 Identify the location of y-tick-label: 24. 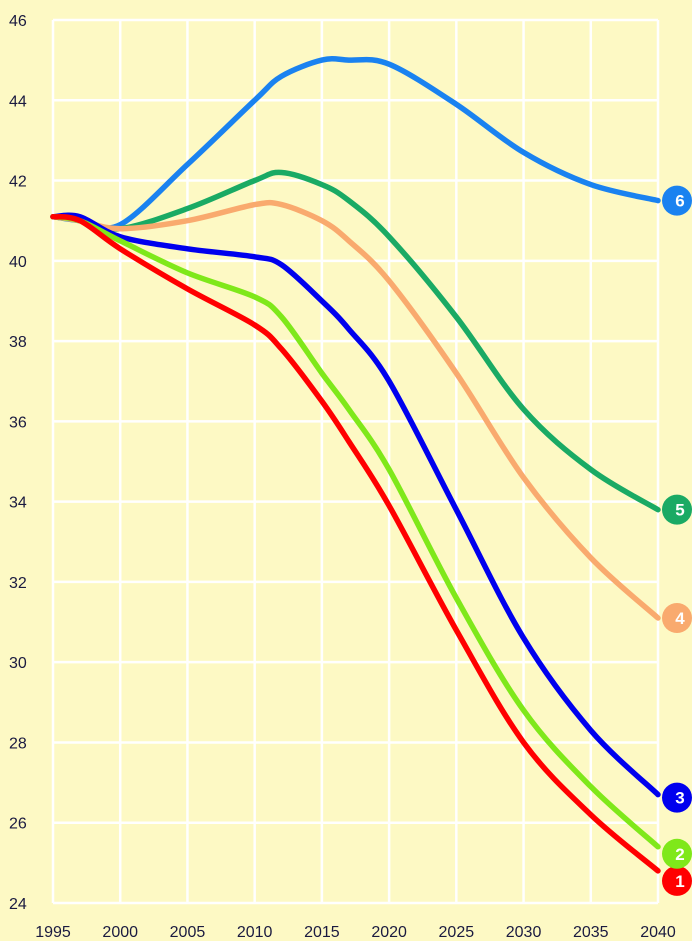
(18, 904).